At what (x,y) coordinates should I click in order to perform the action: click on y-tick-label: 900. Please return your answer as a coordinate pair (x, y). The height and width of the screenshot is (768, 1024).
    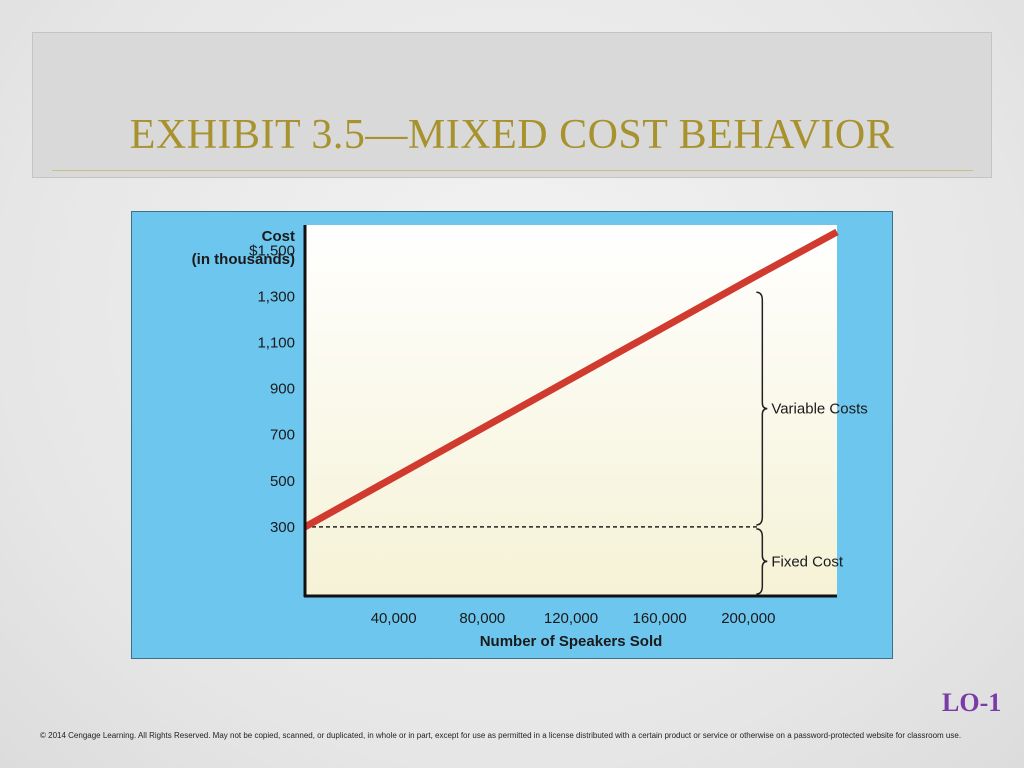
    Looking at the image, I should click on (282, 389).